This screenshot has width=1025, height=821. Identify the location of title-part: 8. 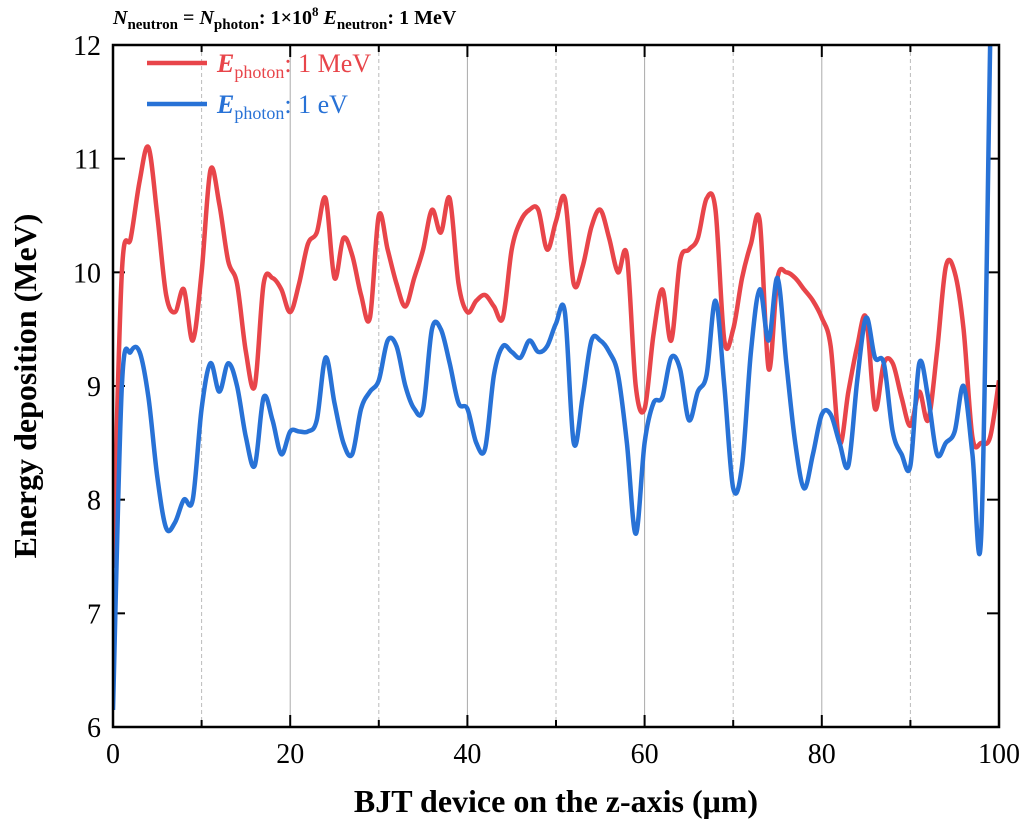
(315, 11).